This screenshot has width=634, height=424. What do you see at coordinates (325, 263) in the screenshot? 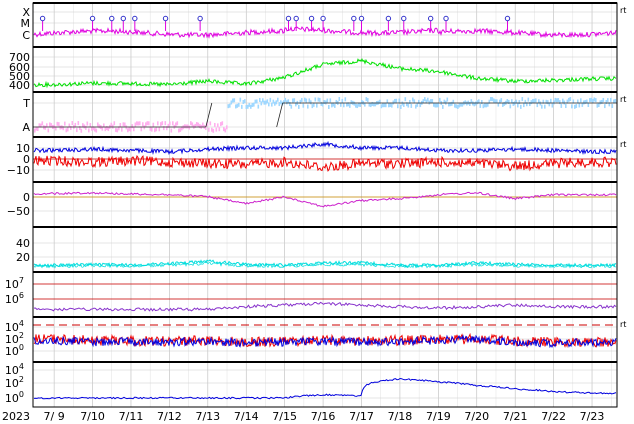
I see `kp-line` at bounding box center [325, 263].